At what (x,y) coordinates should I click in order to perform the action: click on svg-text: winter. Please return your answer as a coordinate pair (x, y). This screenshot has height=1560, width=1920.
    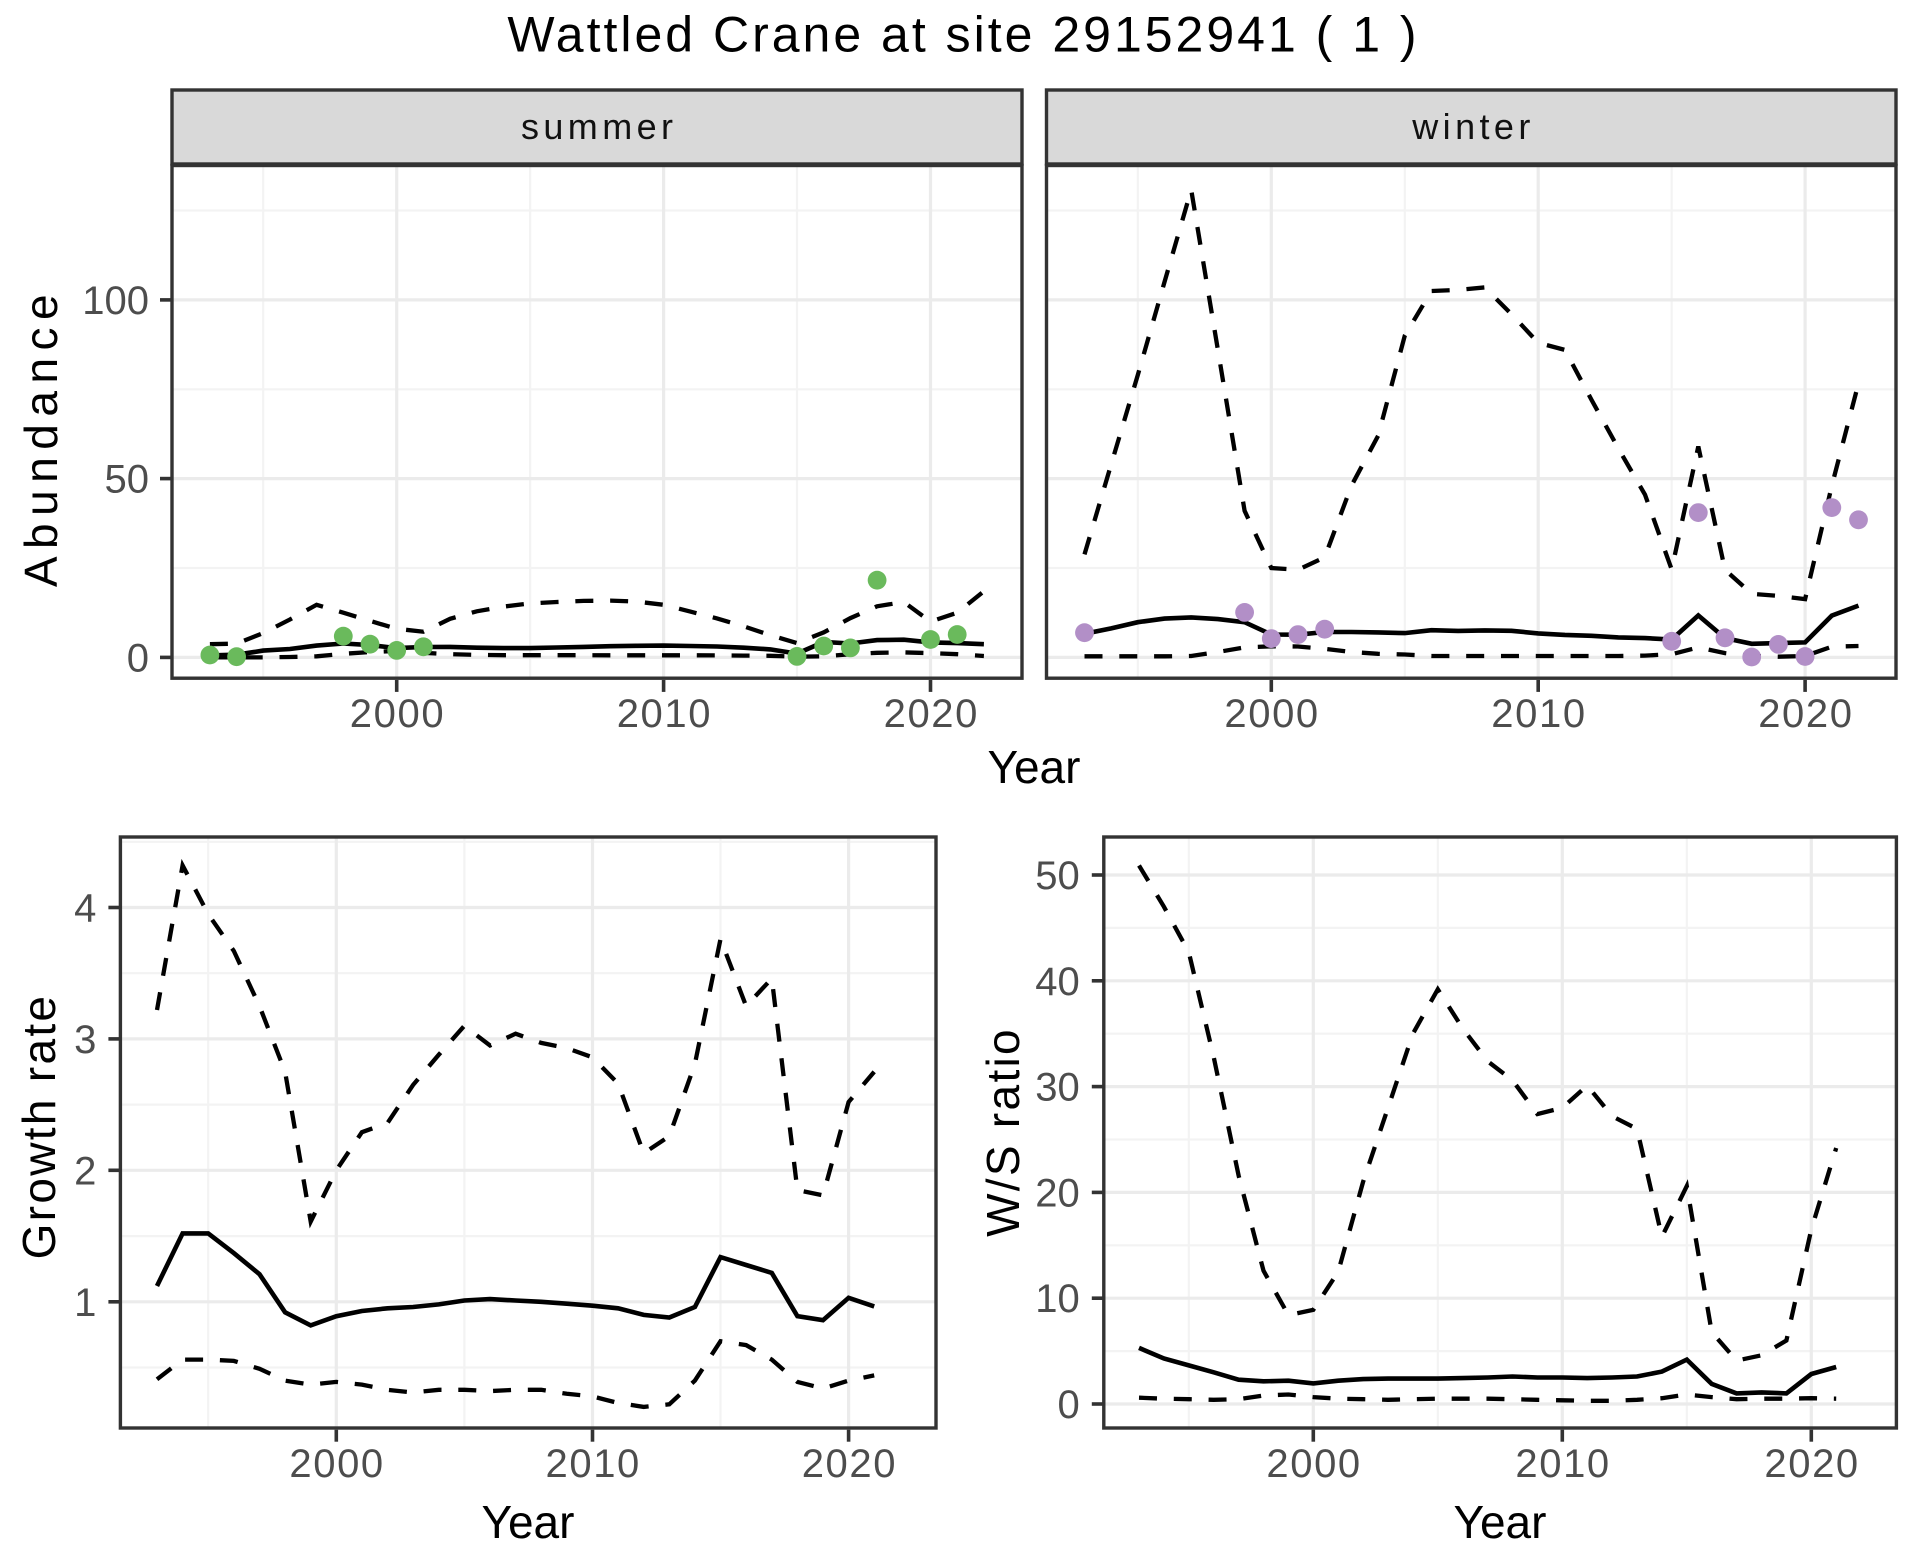
    Looking at the image, I should click on (1472, 126).